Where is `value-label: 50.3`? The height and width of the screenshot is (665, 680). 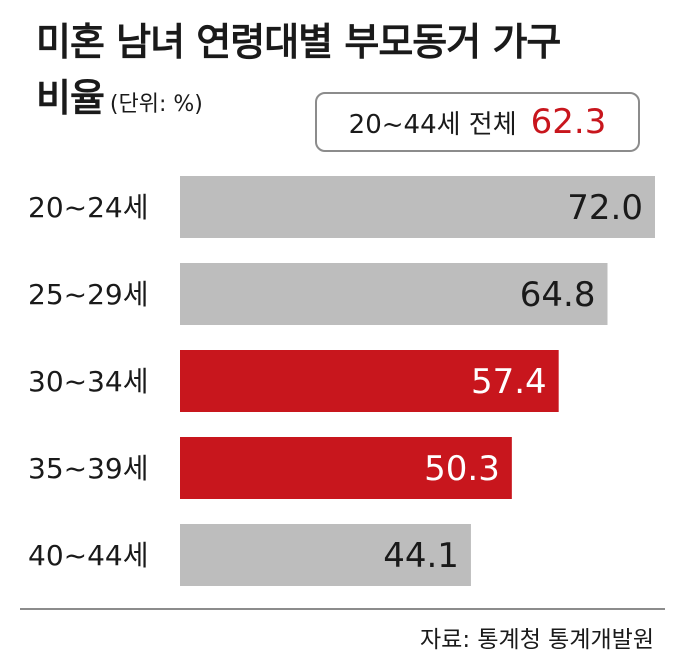 value-label: 50.3 is located at coordinates (462, 469).